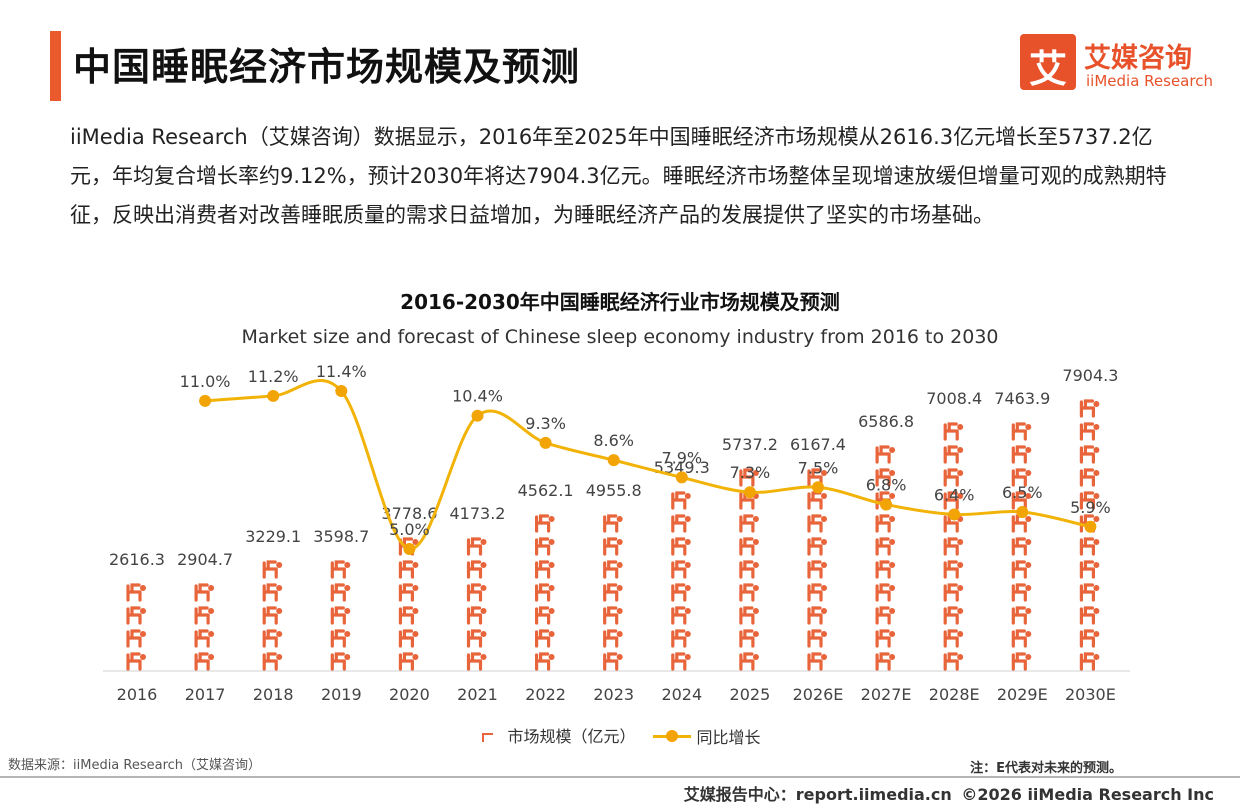 The image size is (1240, 806). Describe the element at coordinates (1138, 58) in the screenshot. I see `brand-name-cn: 艾媒咨询` at that location.